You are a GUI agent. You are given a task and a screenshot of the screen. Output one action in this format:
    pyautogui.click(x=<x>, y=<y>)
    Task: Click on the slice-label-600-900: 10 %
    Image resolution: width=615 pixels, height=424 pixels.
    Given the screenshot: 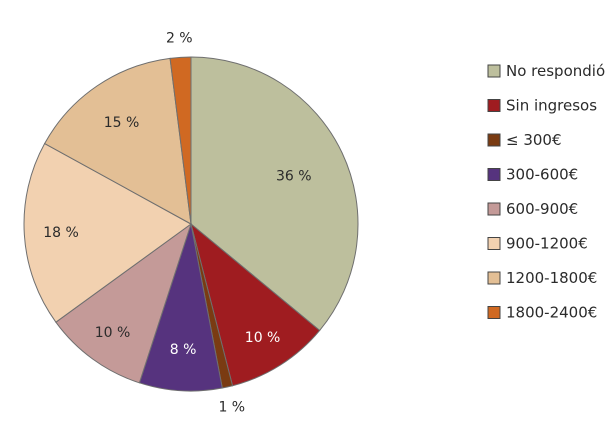 What is the action you would take?
    pyautogui.click(x=113, y=333)
    